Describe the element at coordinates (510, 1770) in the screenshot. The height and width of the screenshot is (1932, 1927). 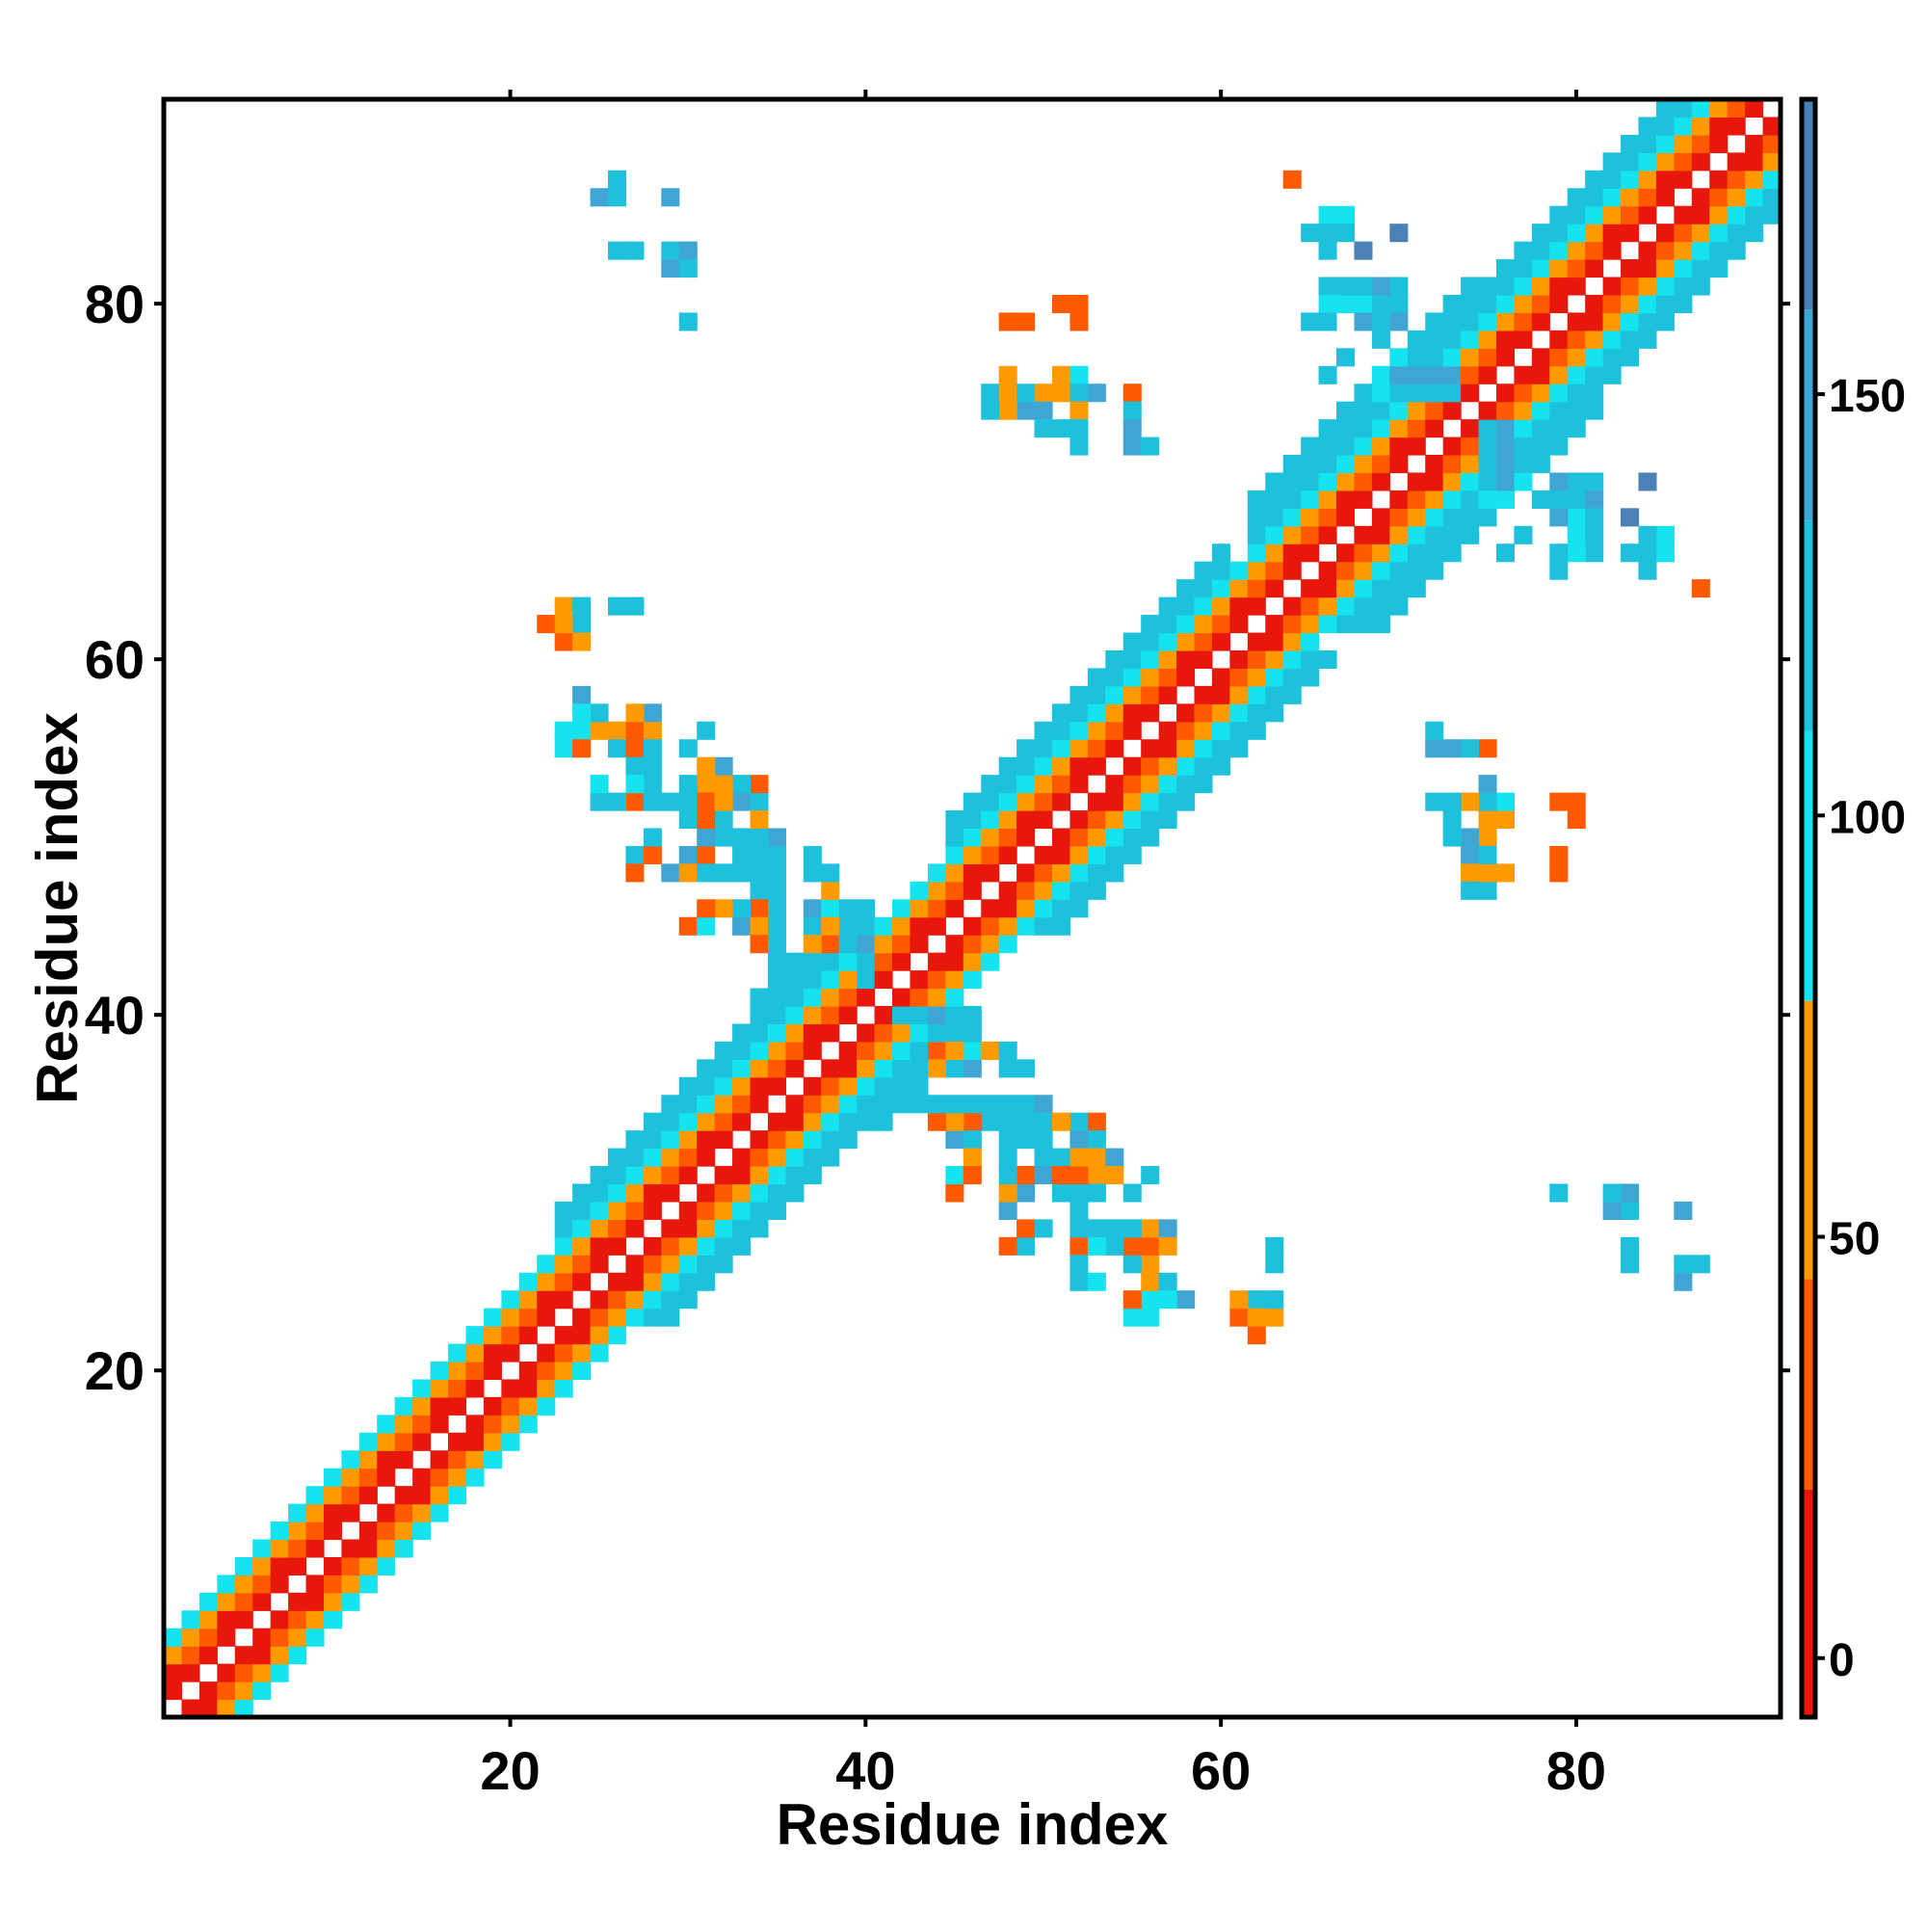
I see `x-tick-label: 20` at that location.